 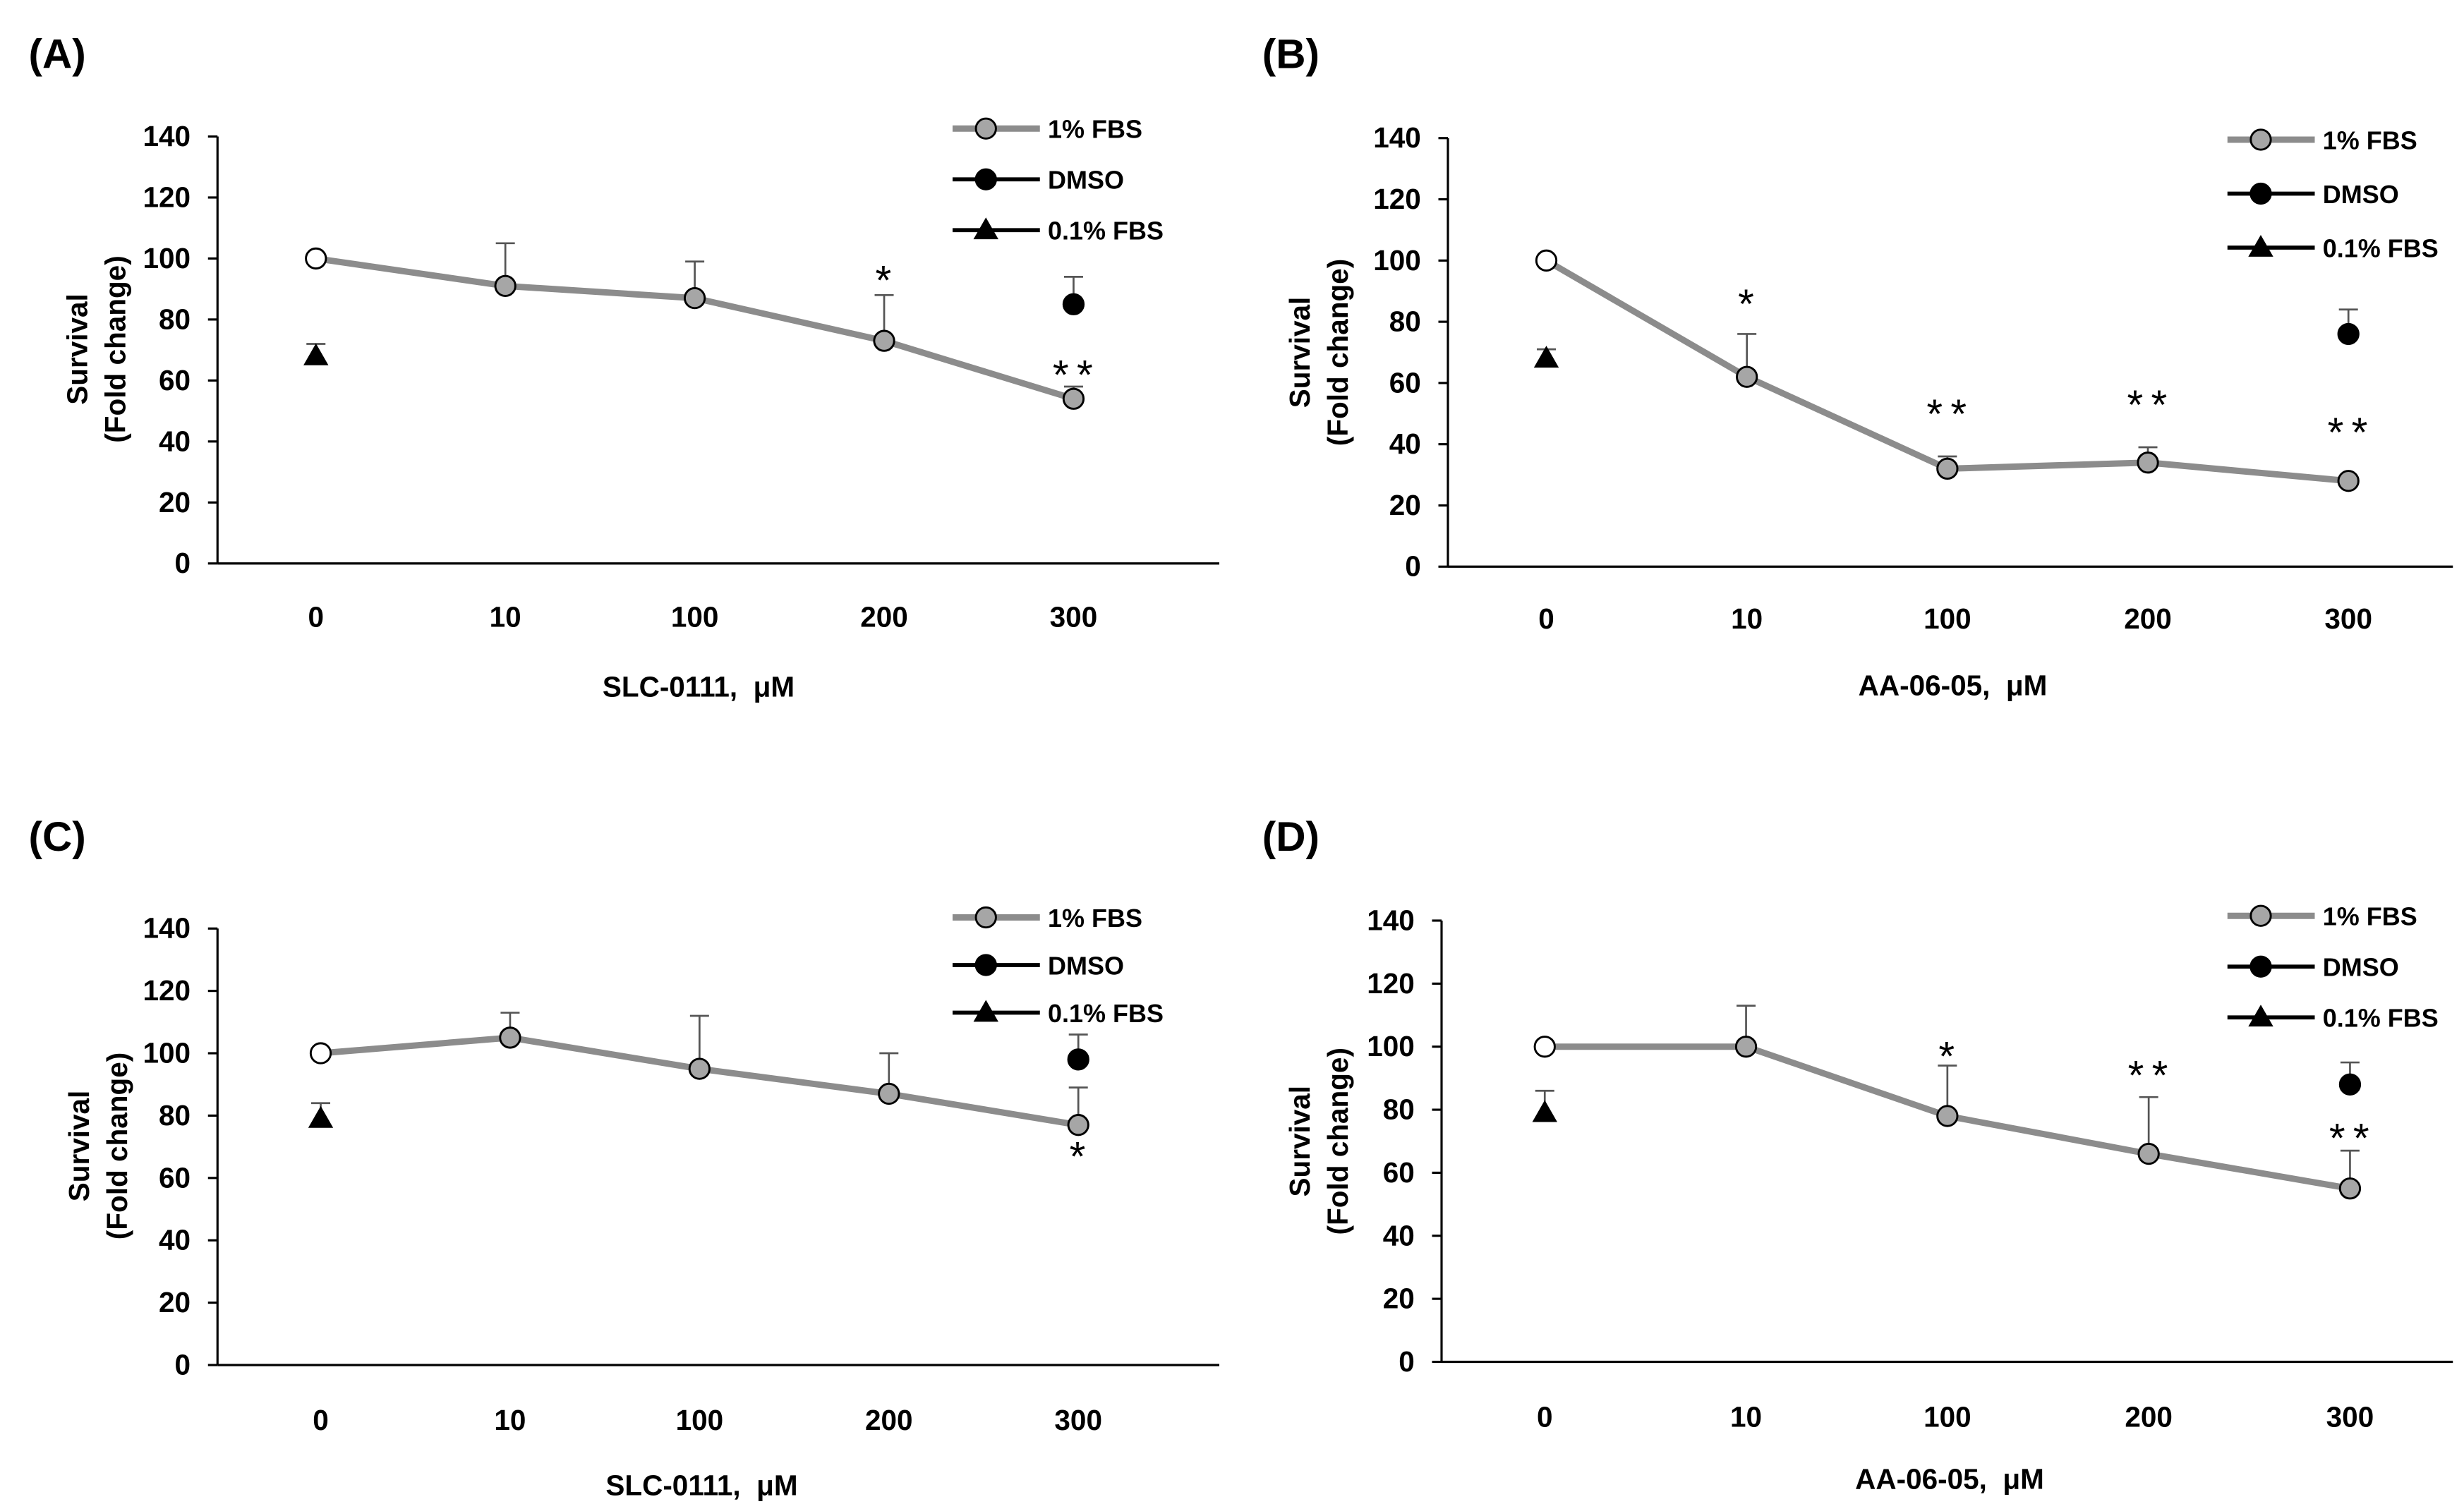 What do you see at coordinates (1948, 1417) in the screenshot?
I see `panel-d-x-tick-label-100: 100` at bounding box center [1948, 1417].